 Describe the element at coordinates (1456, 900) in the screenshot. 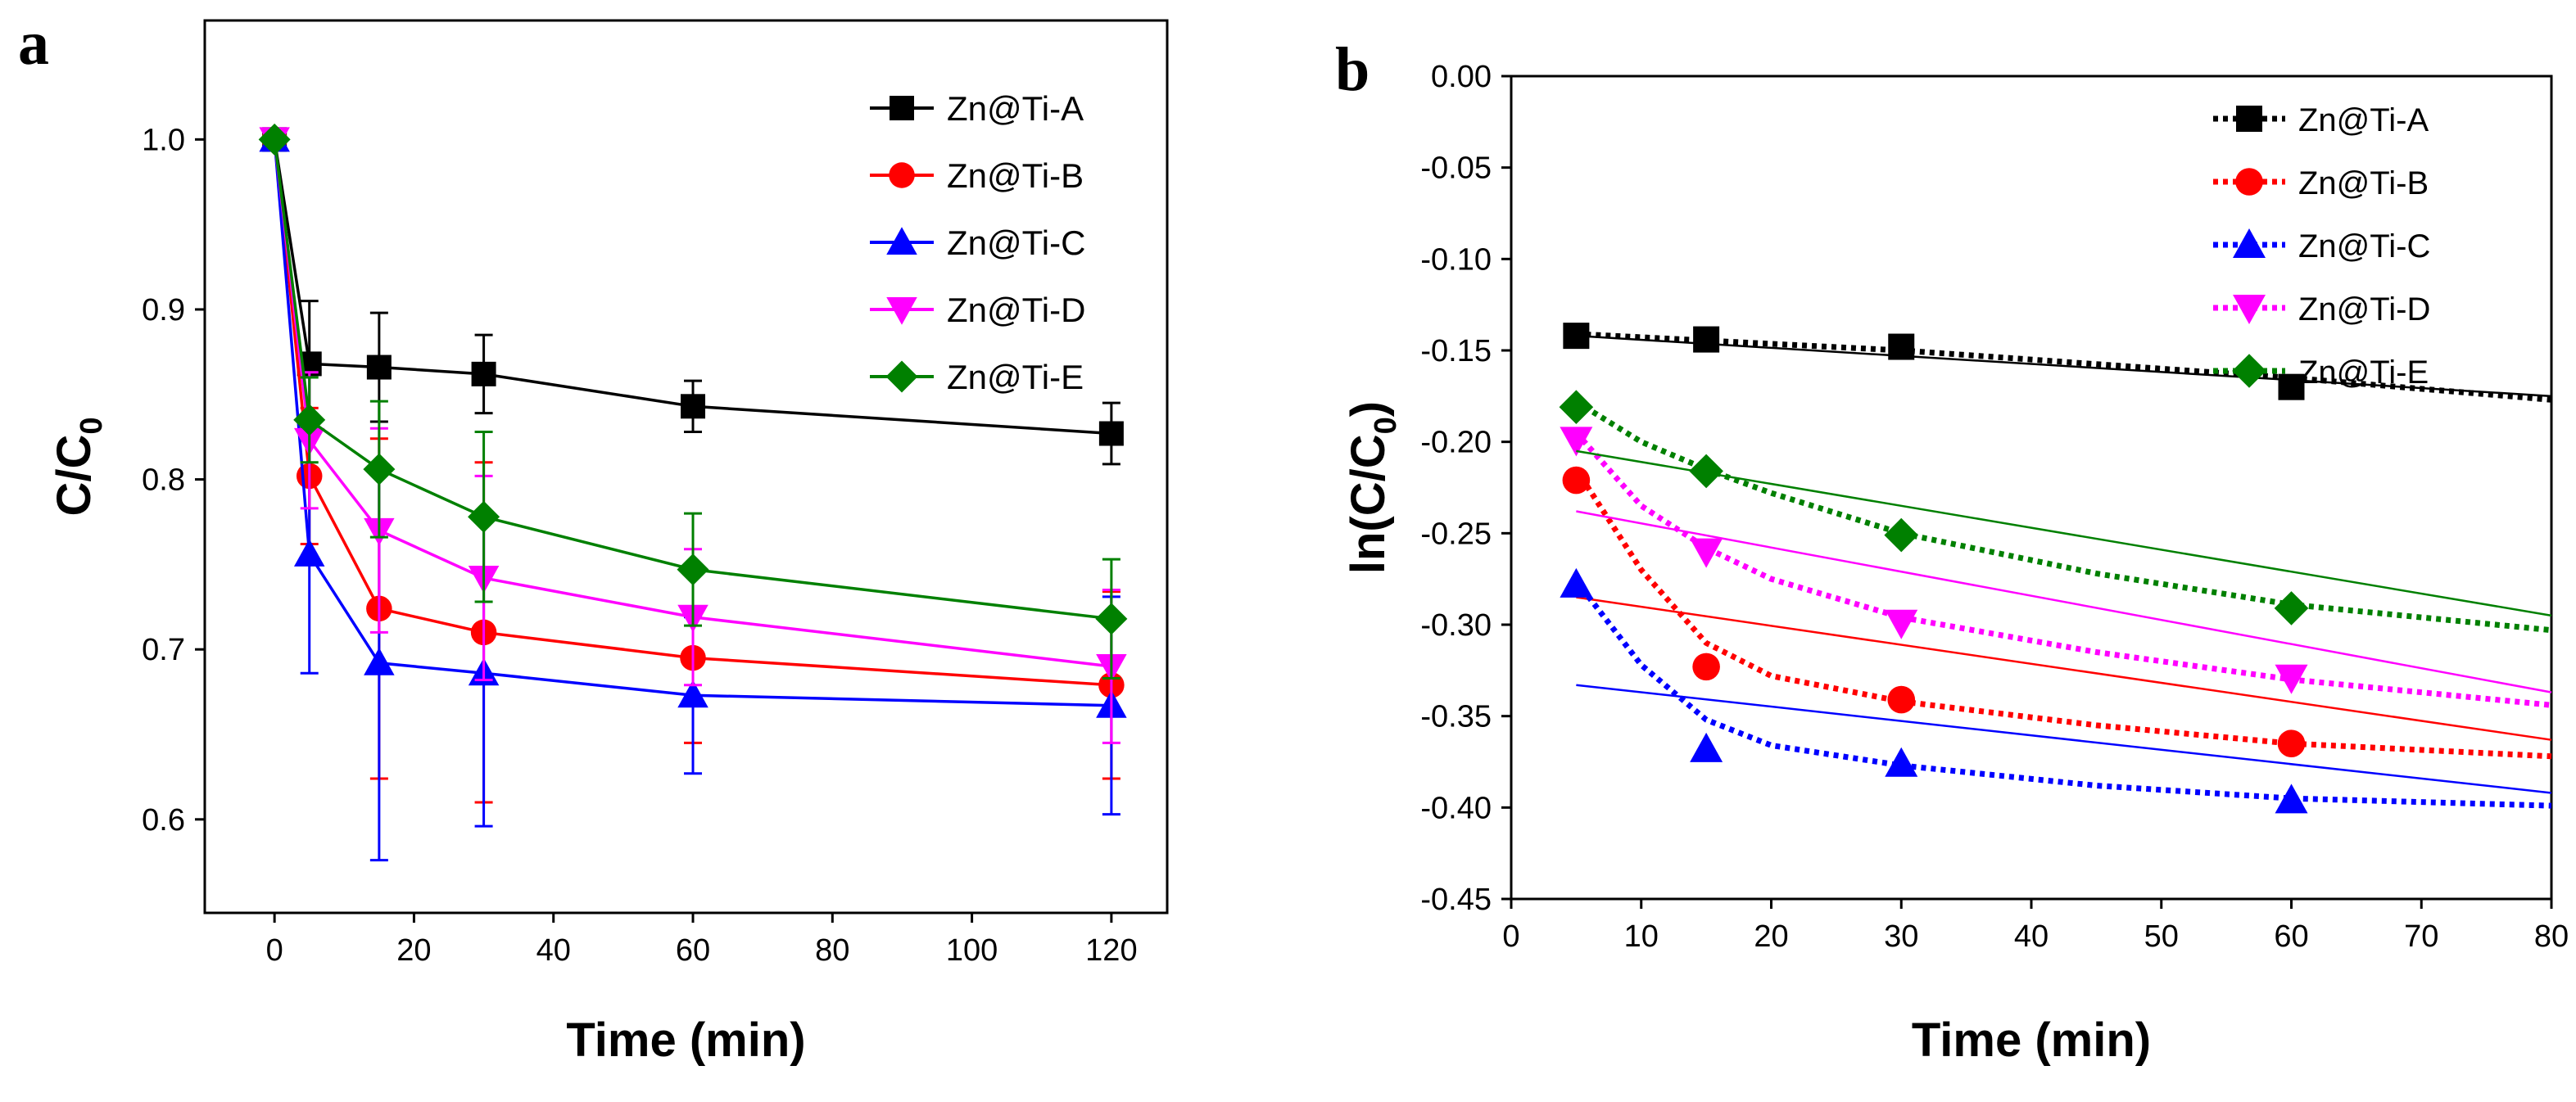

I see `y-tick-label: -0.45` at that location.